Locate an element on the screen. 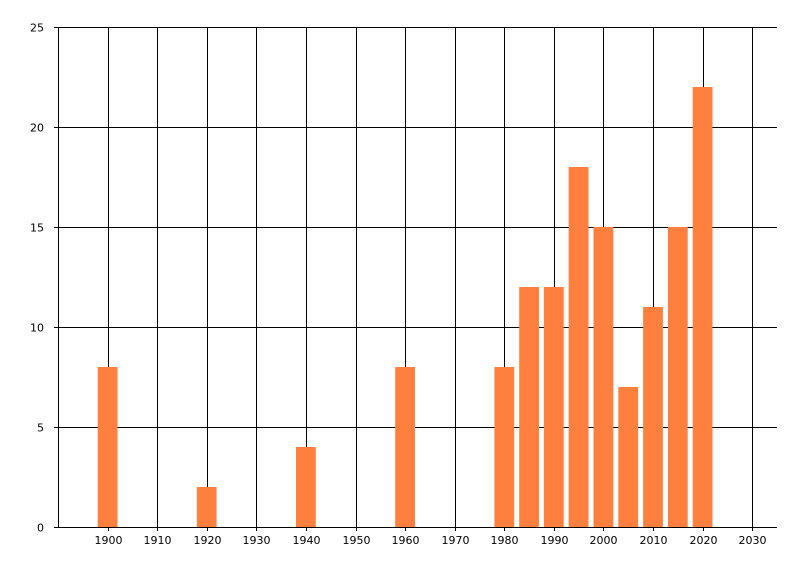 The height and width of the screenshot is (580, 800). x-tick-label: 1990 is located at coordinates (555, 540).